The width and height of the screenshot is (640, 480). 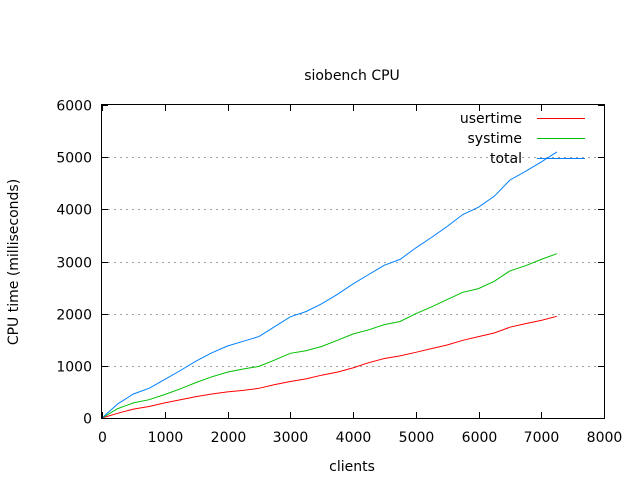 What do you see at coordinates (87, 420) in the screenshot?
I see `y-tick-label: 0` at bounding box center [87, 420].